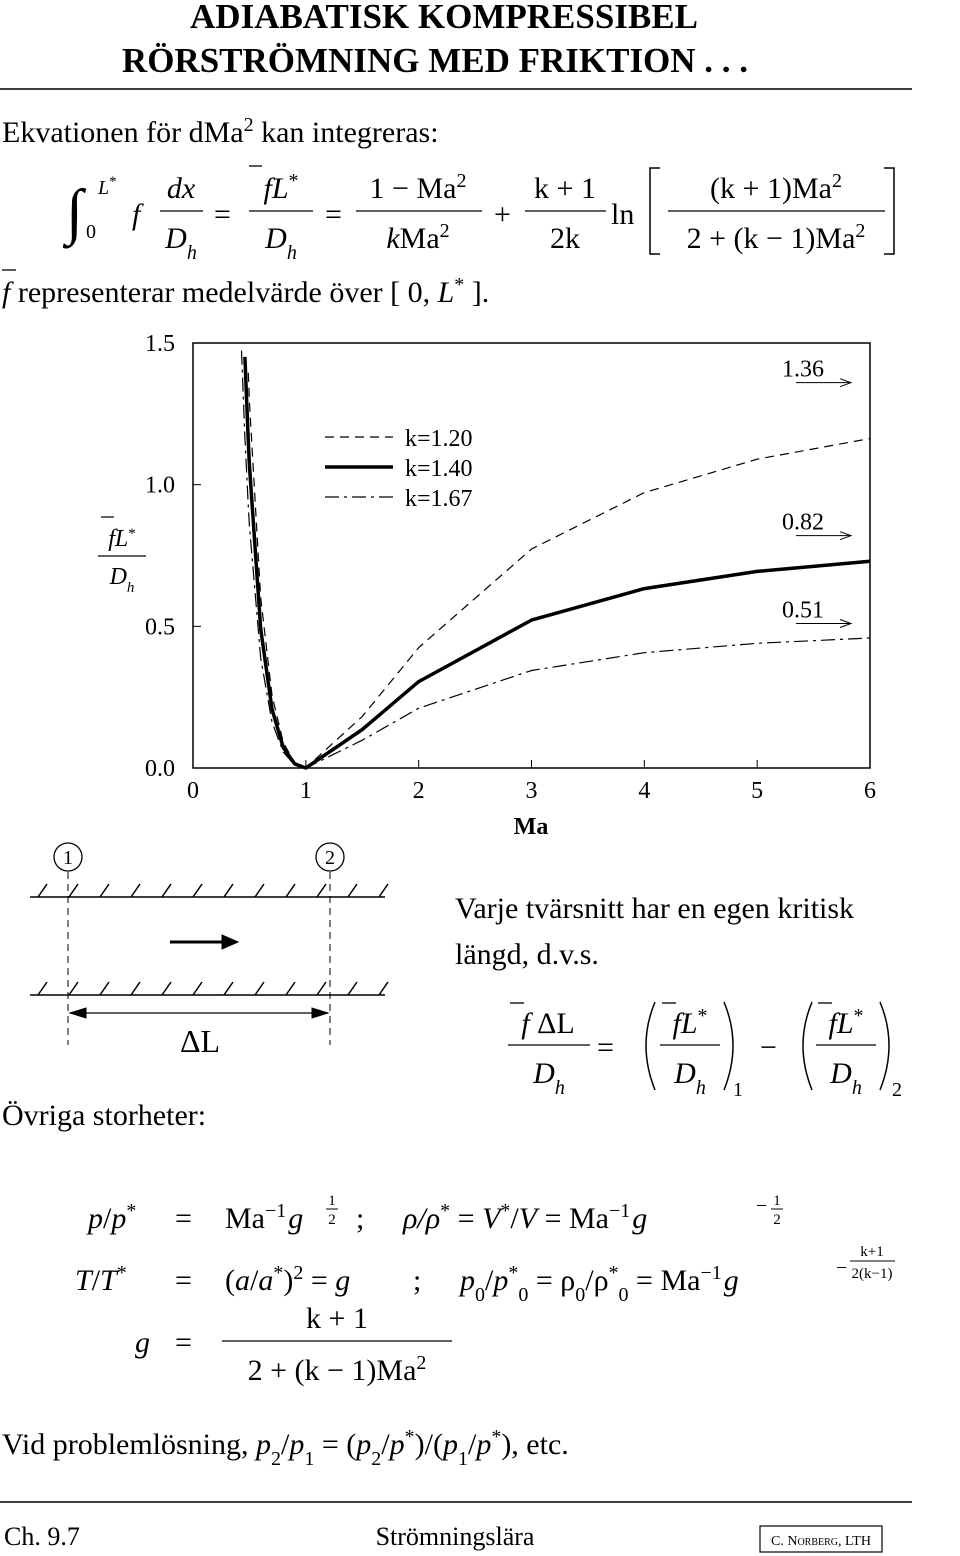 The width and height of the screenshot is (960, 1556). What do you see at coordinates (466, 1218) in the screenshot?
I see `text-part: =` at bounding box center [466, 1218].